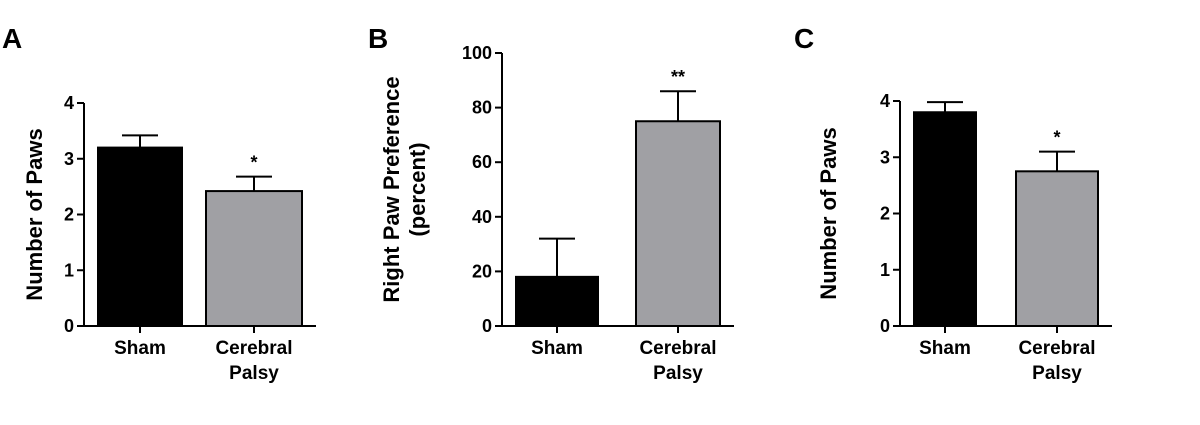 The height and width of the screenshot is (425, 1200). I want to click on panel-label: B, so click(378, 38).